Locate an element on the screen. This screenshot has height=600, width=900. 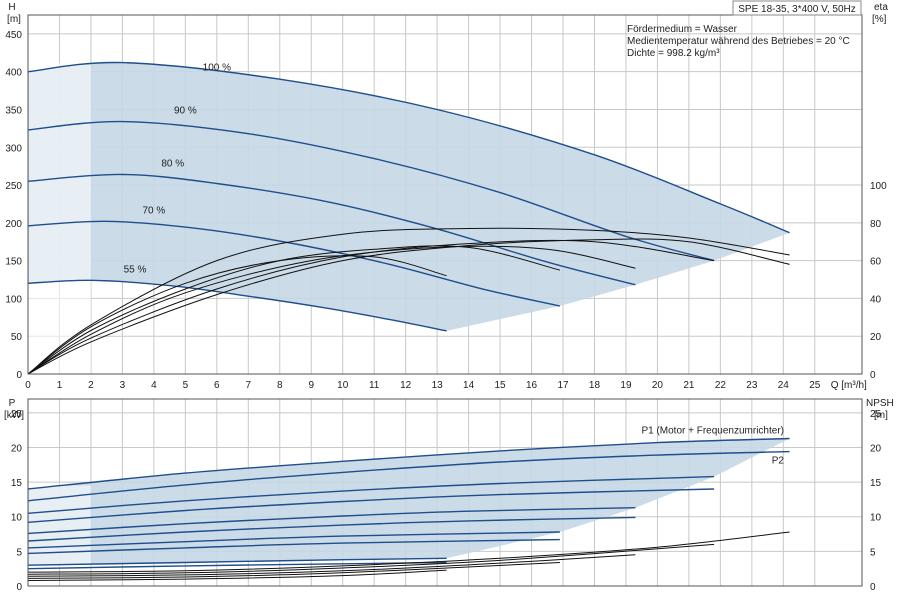
x-axis-label: Q [m³/h] is located at coordinates (849, 385).